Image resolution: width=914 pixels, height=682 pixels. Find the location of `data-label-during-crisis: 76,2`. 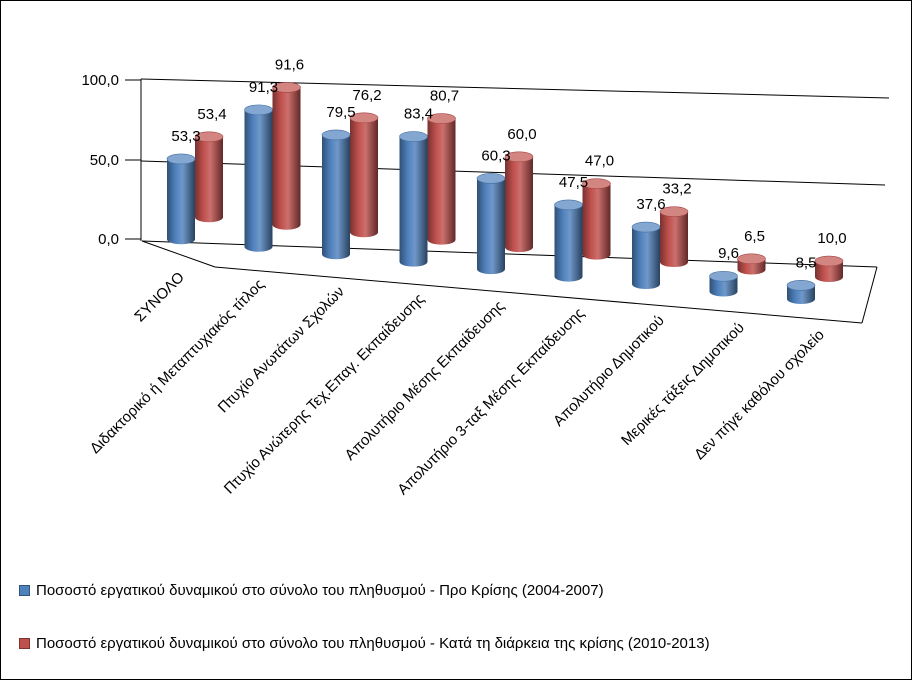

data-label-during-crisis: 76,2 is located at coordinates (366, 95).